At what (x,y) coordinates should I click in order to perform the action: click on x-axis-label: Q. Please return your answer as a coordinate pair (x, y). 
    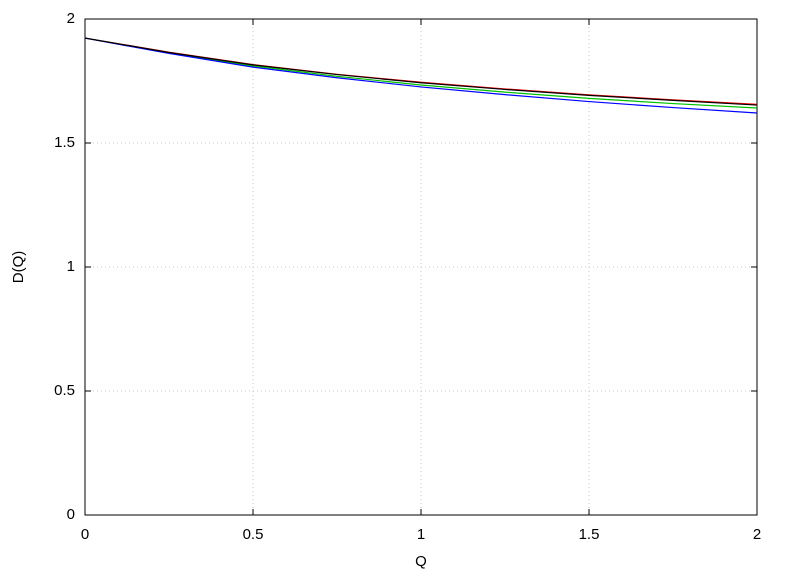
    Looking at the image, I should click on (421, 561).